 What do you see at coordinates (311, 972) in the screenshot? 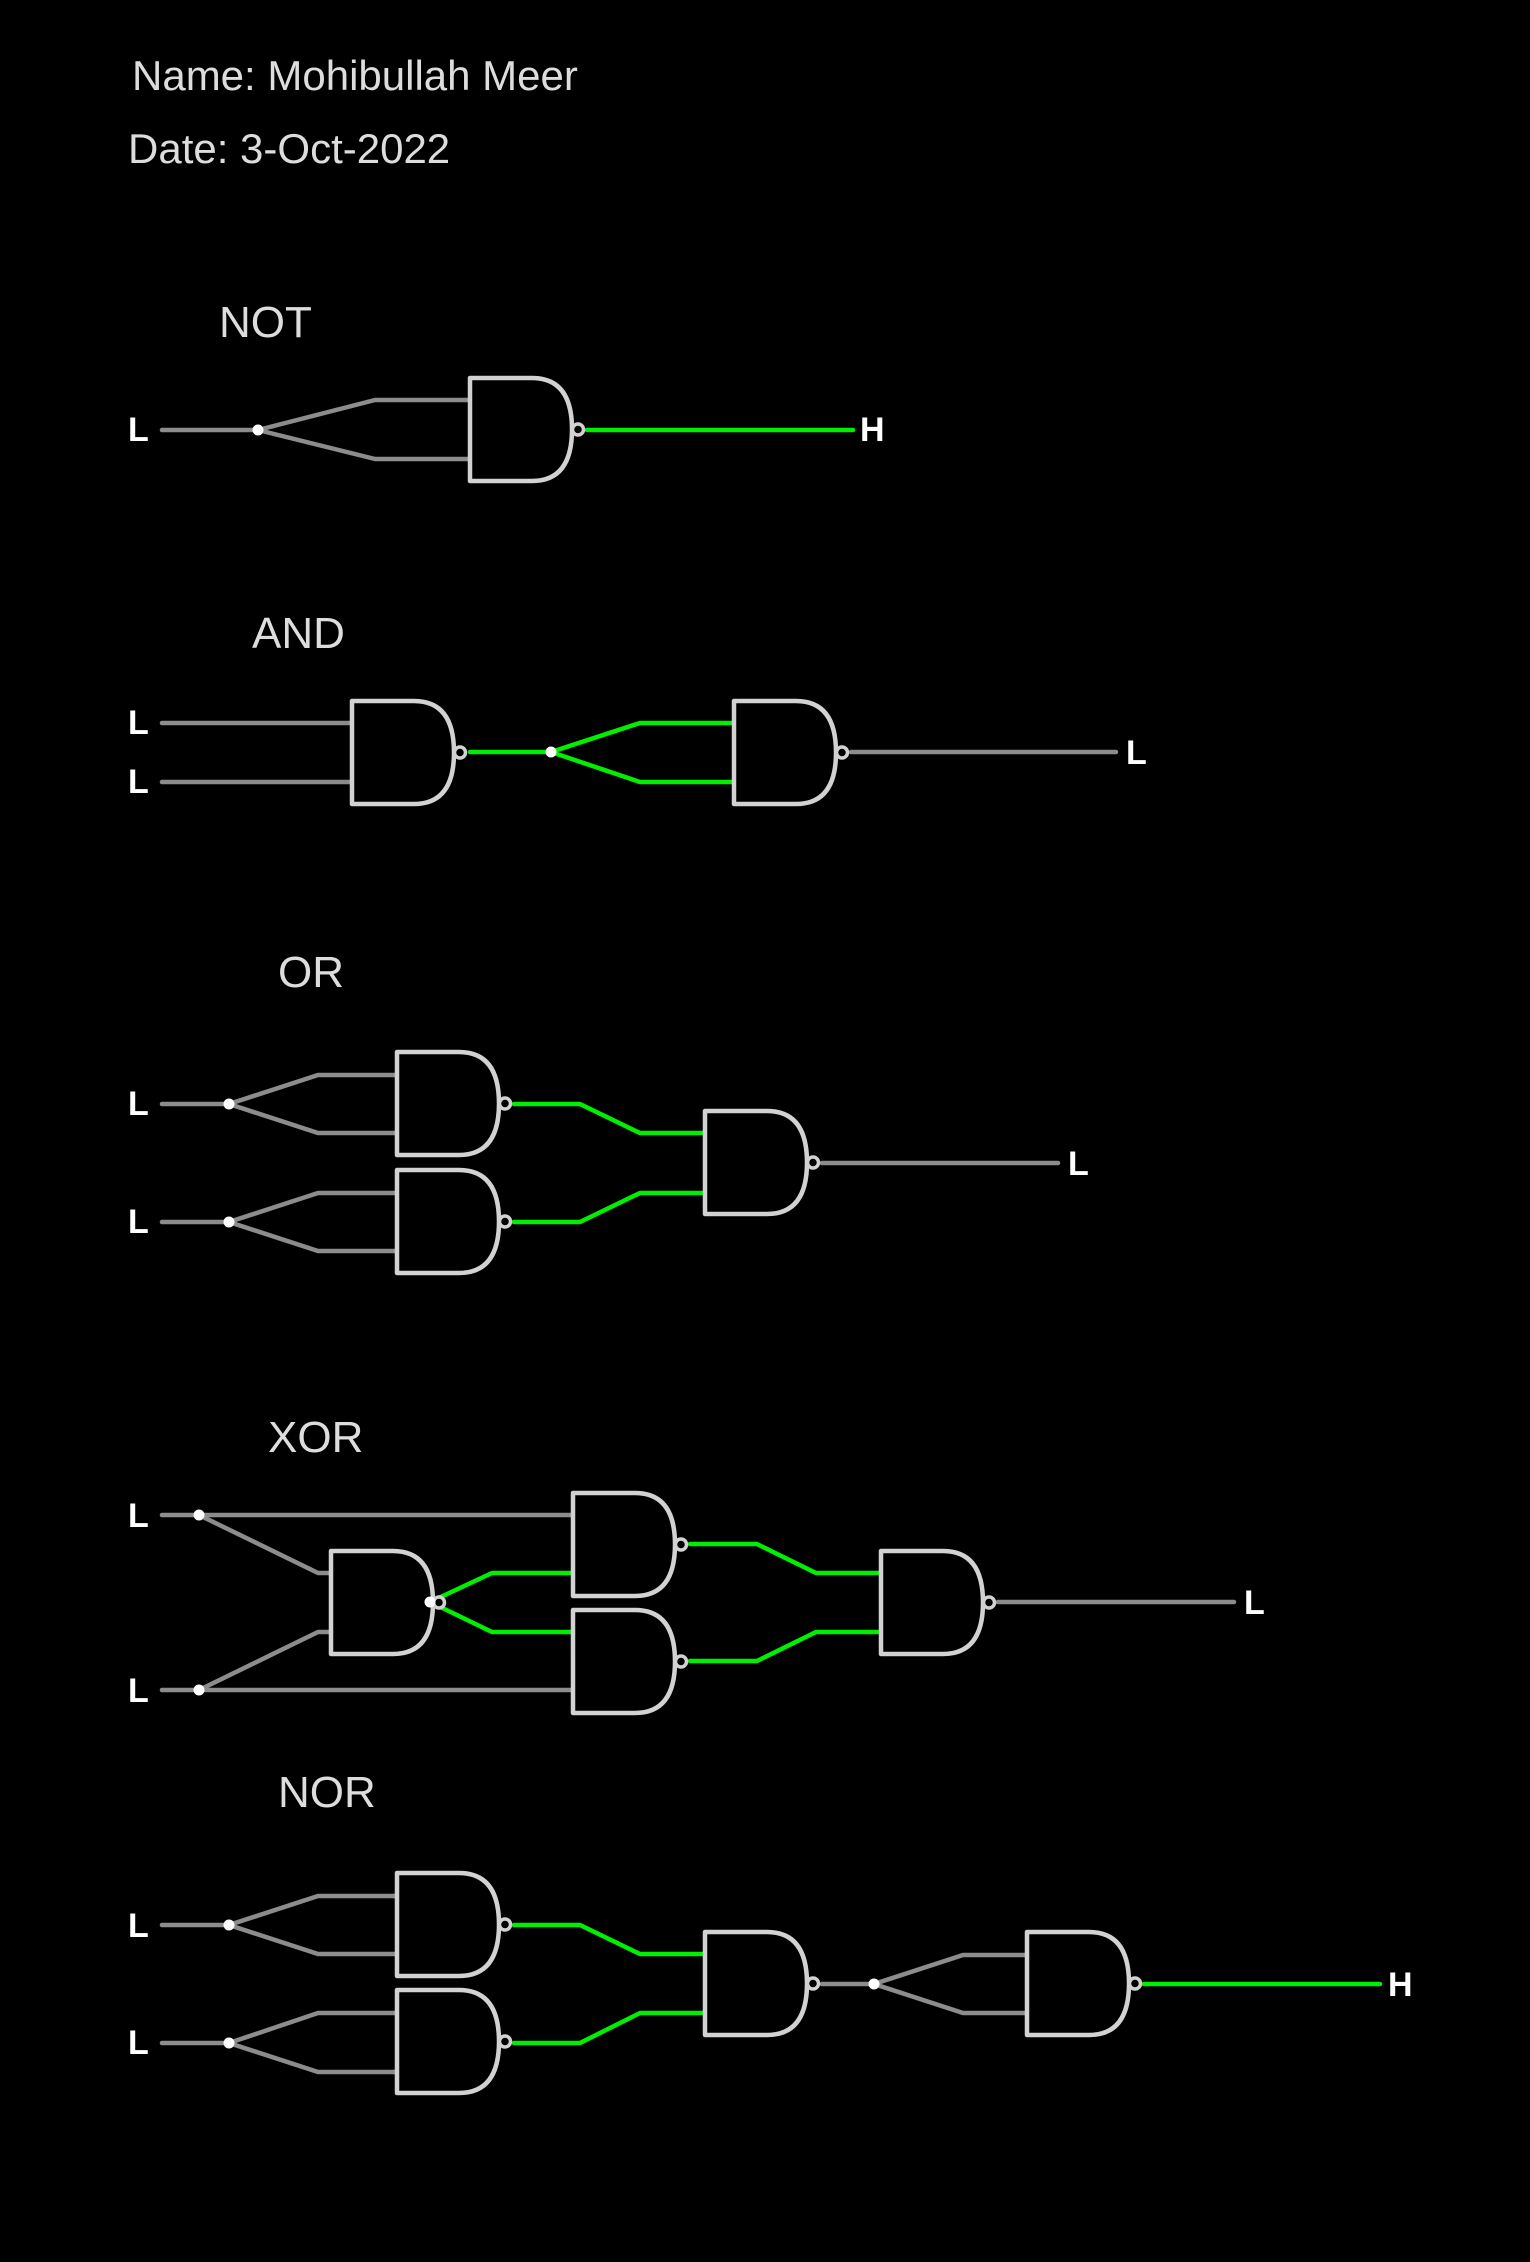
I see `circuit-title-or: OR` at bounding box center [311, 972].